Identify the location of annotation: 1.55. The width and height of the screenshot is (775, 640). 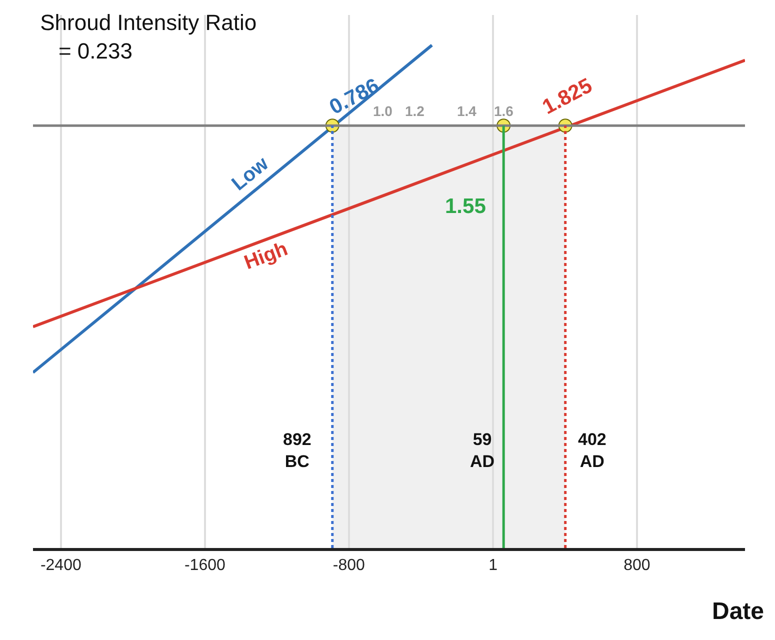
(465, 206).